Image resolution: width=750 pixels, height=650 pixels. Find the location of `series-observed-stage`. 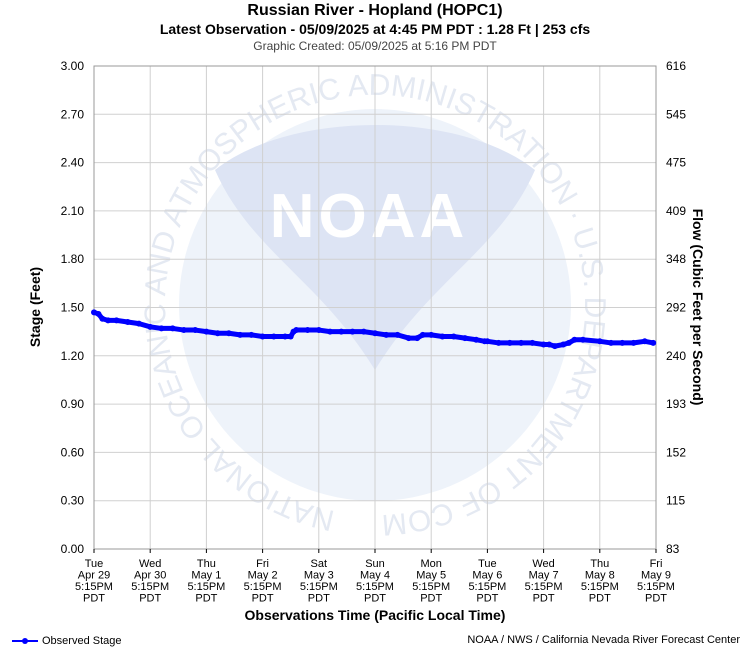

series-observed-stage is located at coordinates (374, 329).